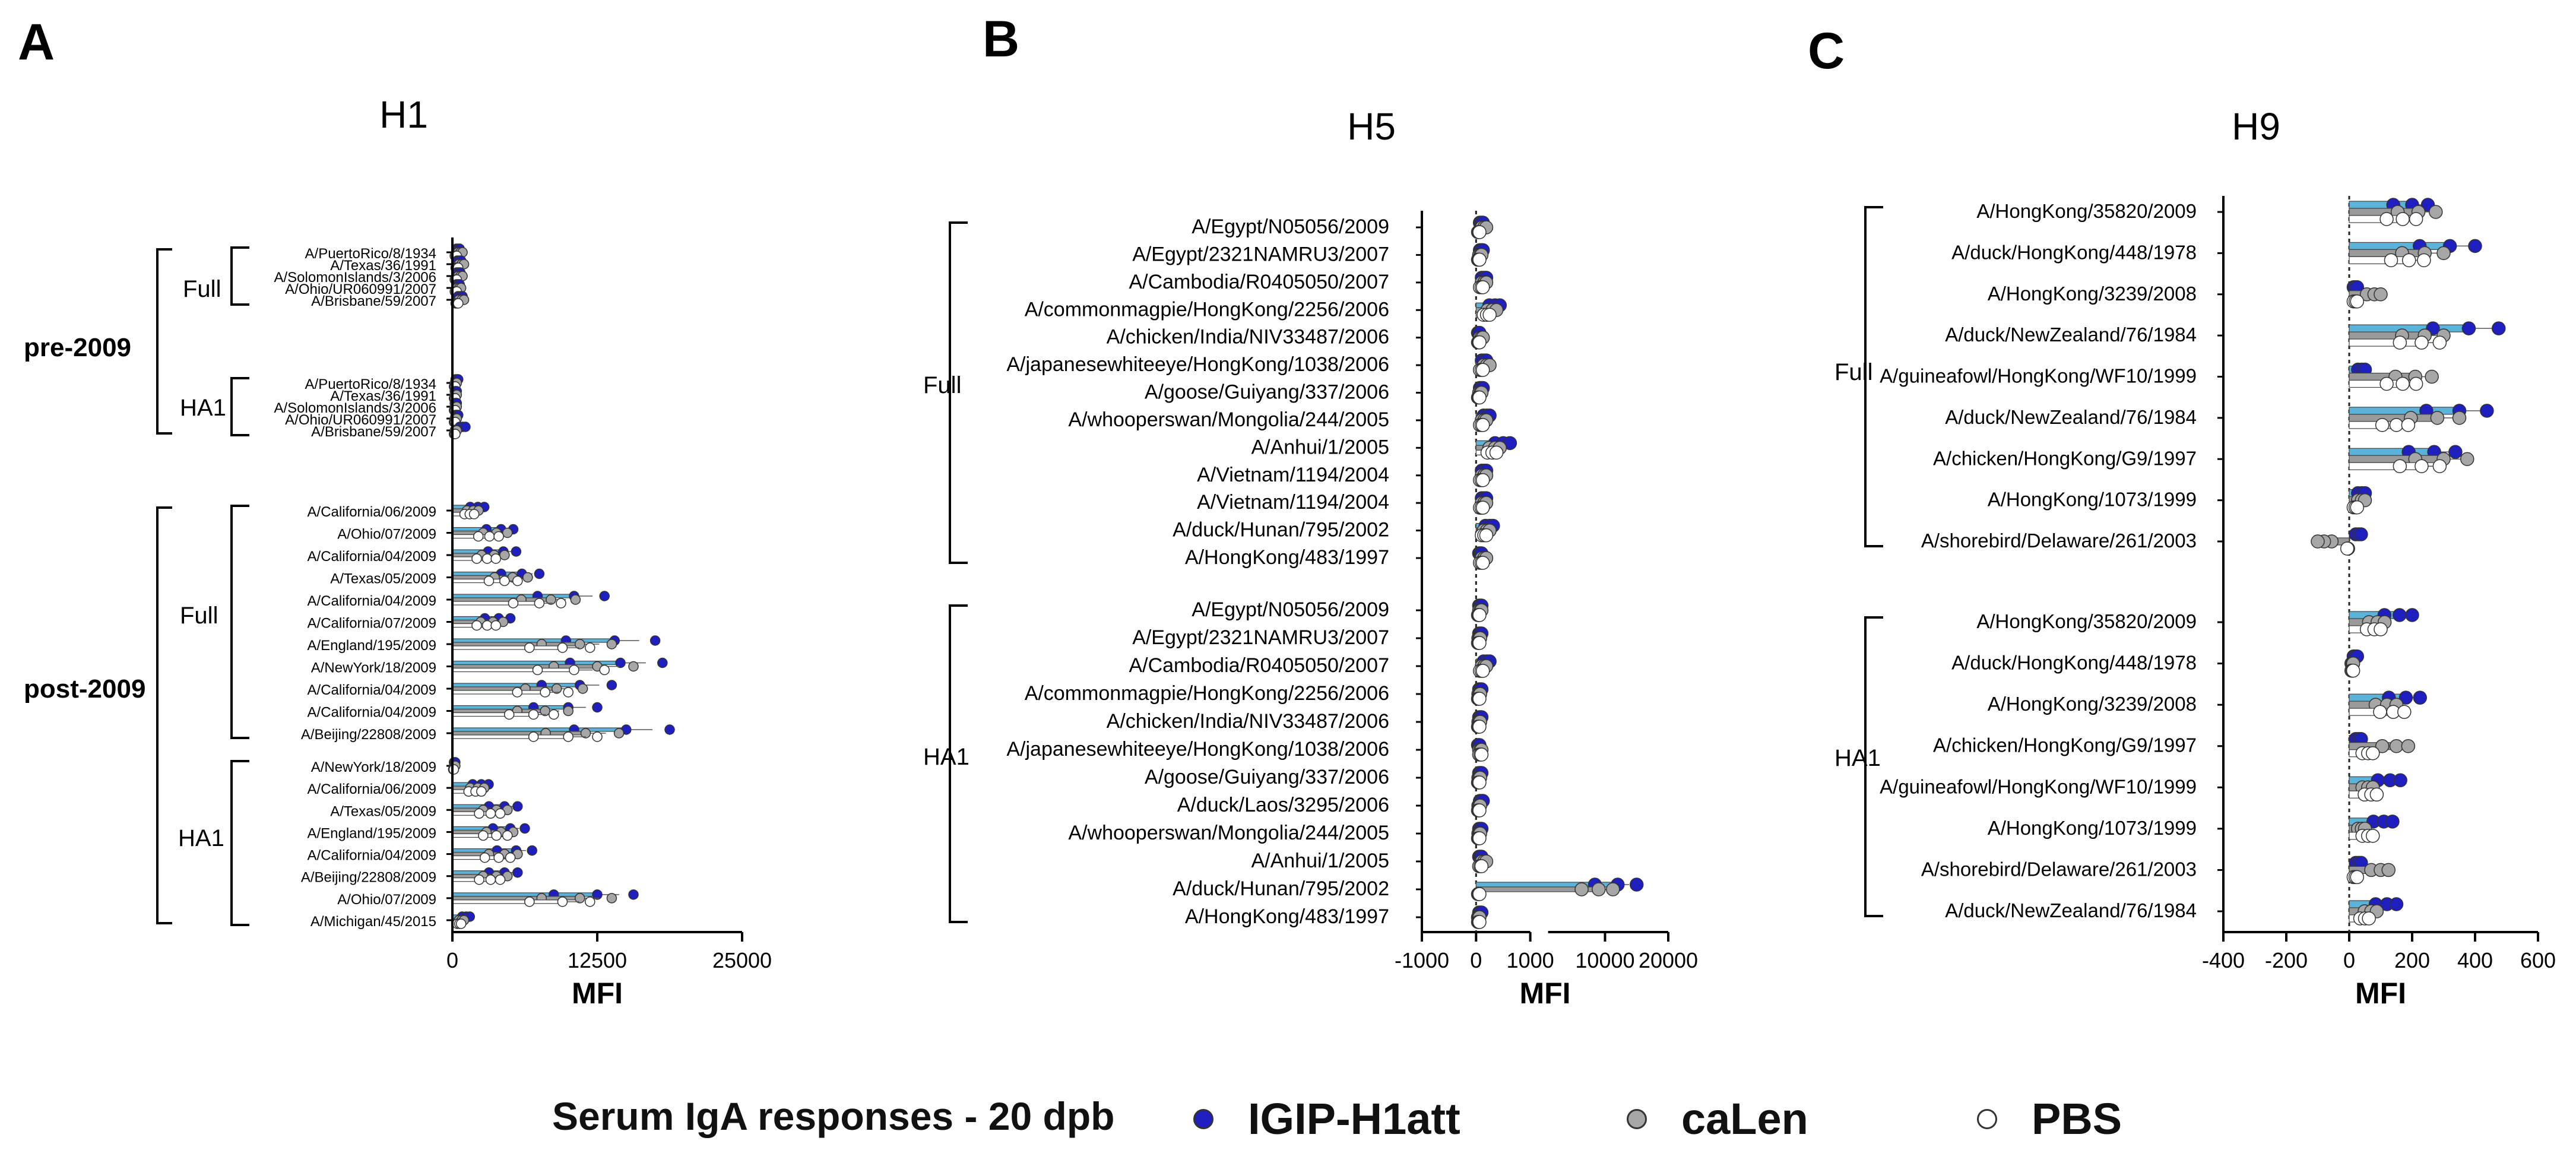  I want to click on category-label: A/duck/HongKong/448/1978, so click(2074, 252).